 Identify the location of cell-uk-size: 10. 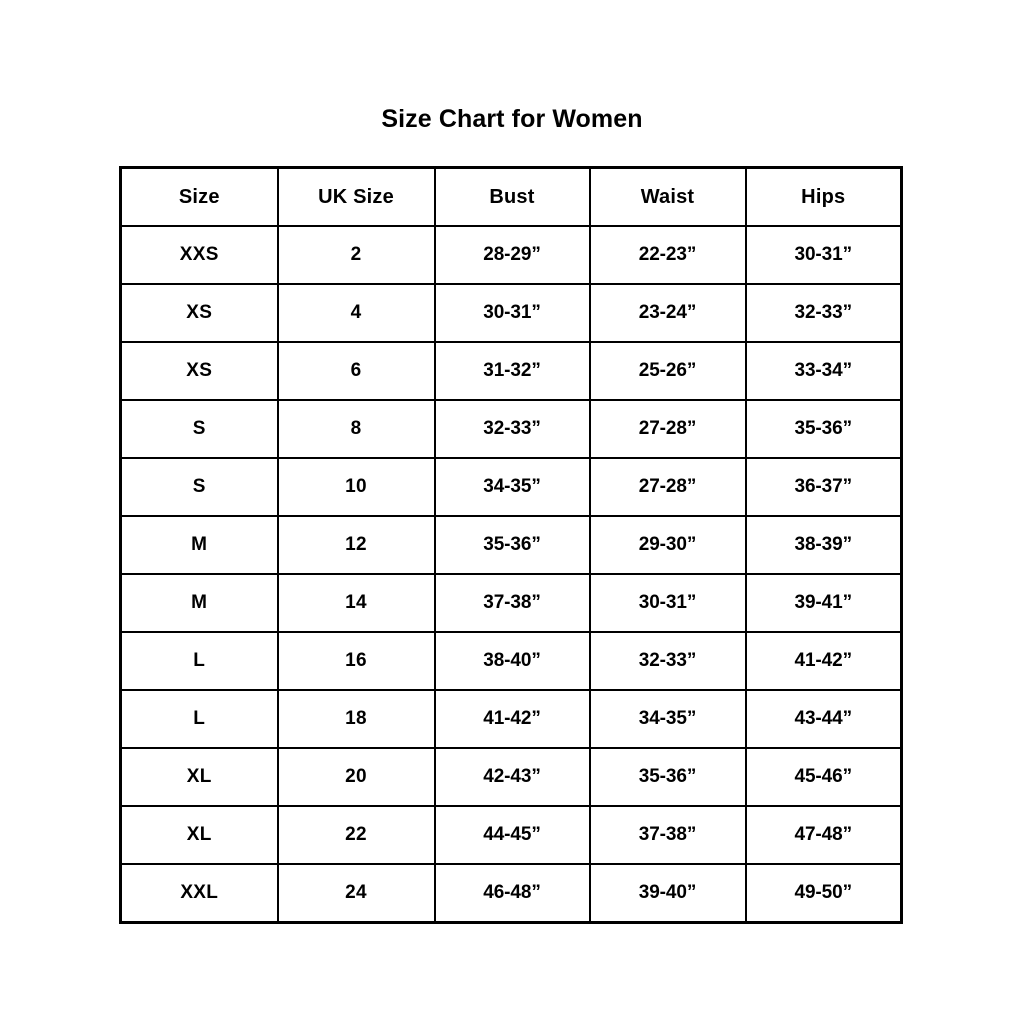
(356, 487).